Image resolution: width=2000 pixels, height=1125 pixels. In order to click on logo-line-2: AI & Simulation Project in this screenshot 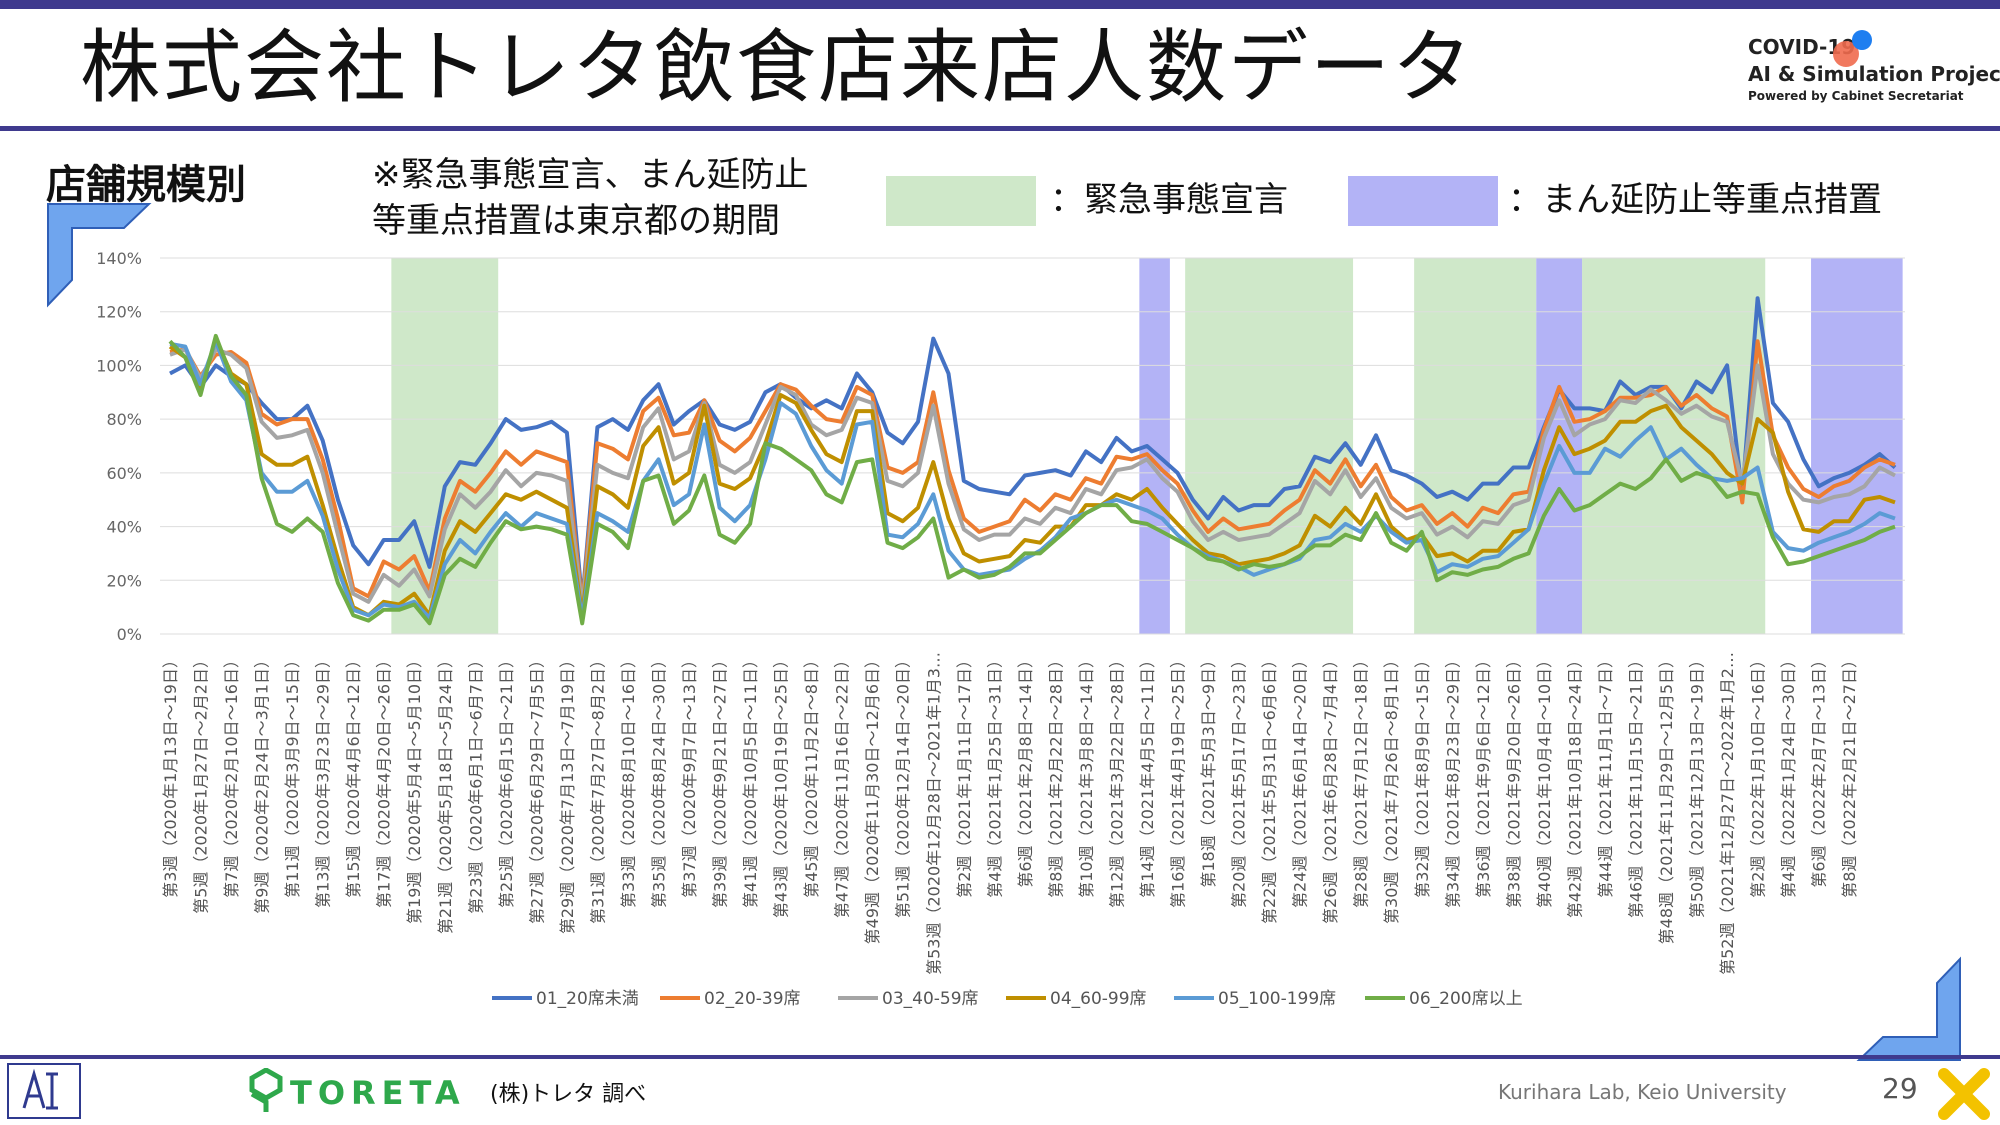, I will do `click(1874, 74)`.